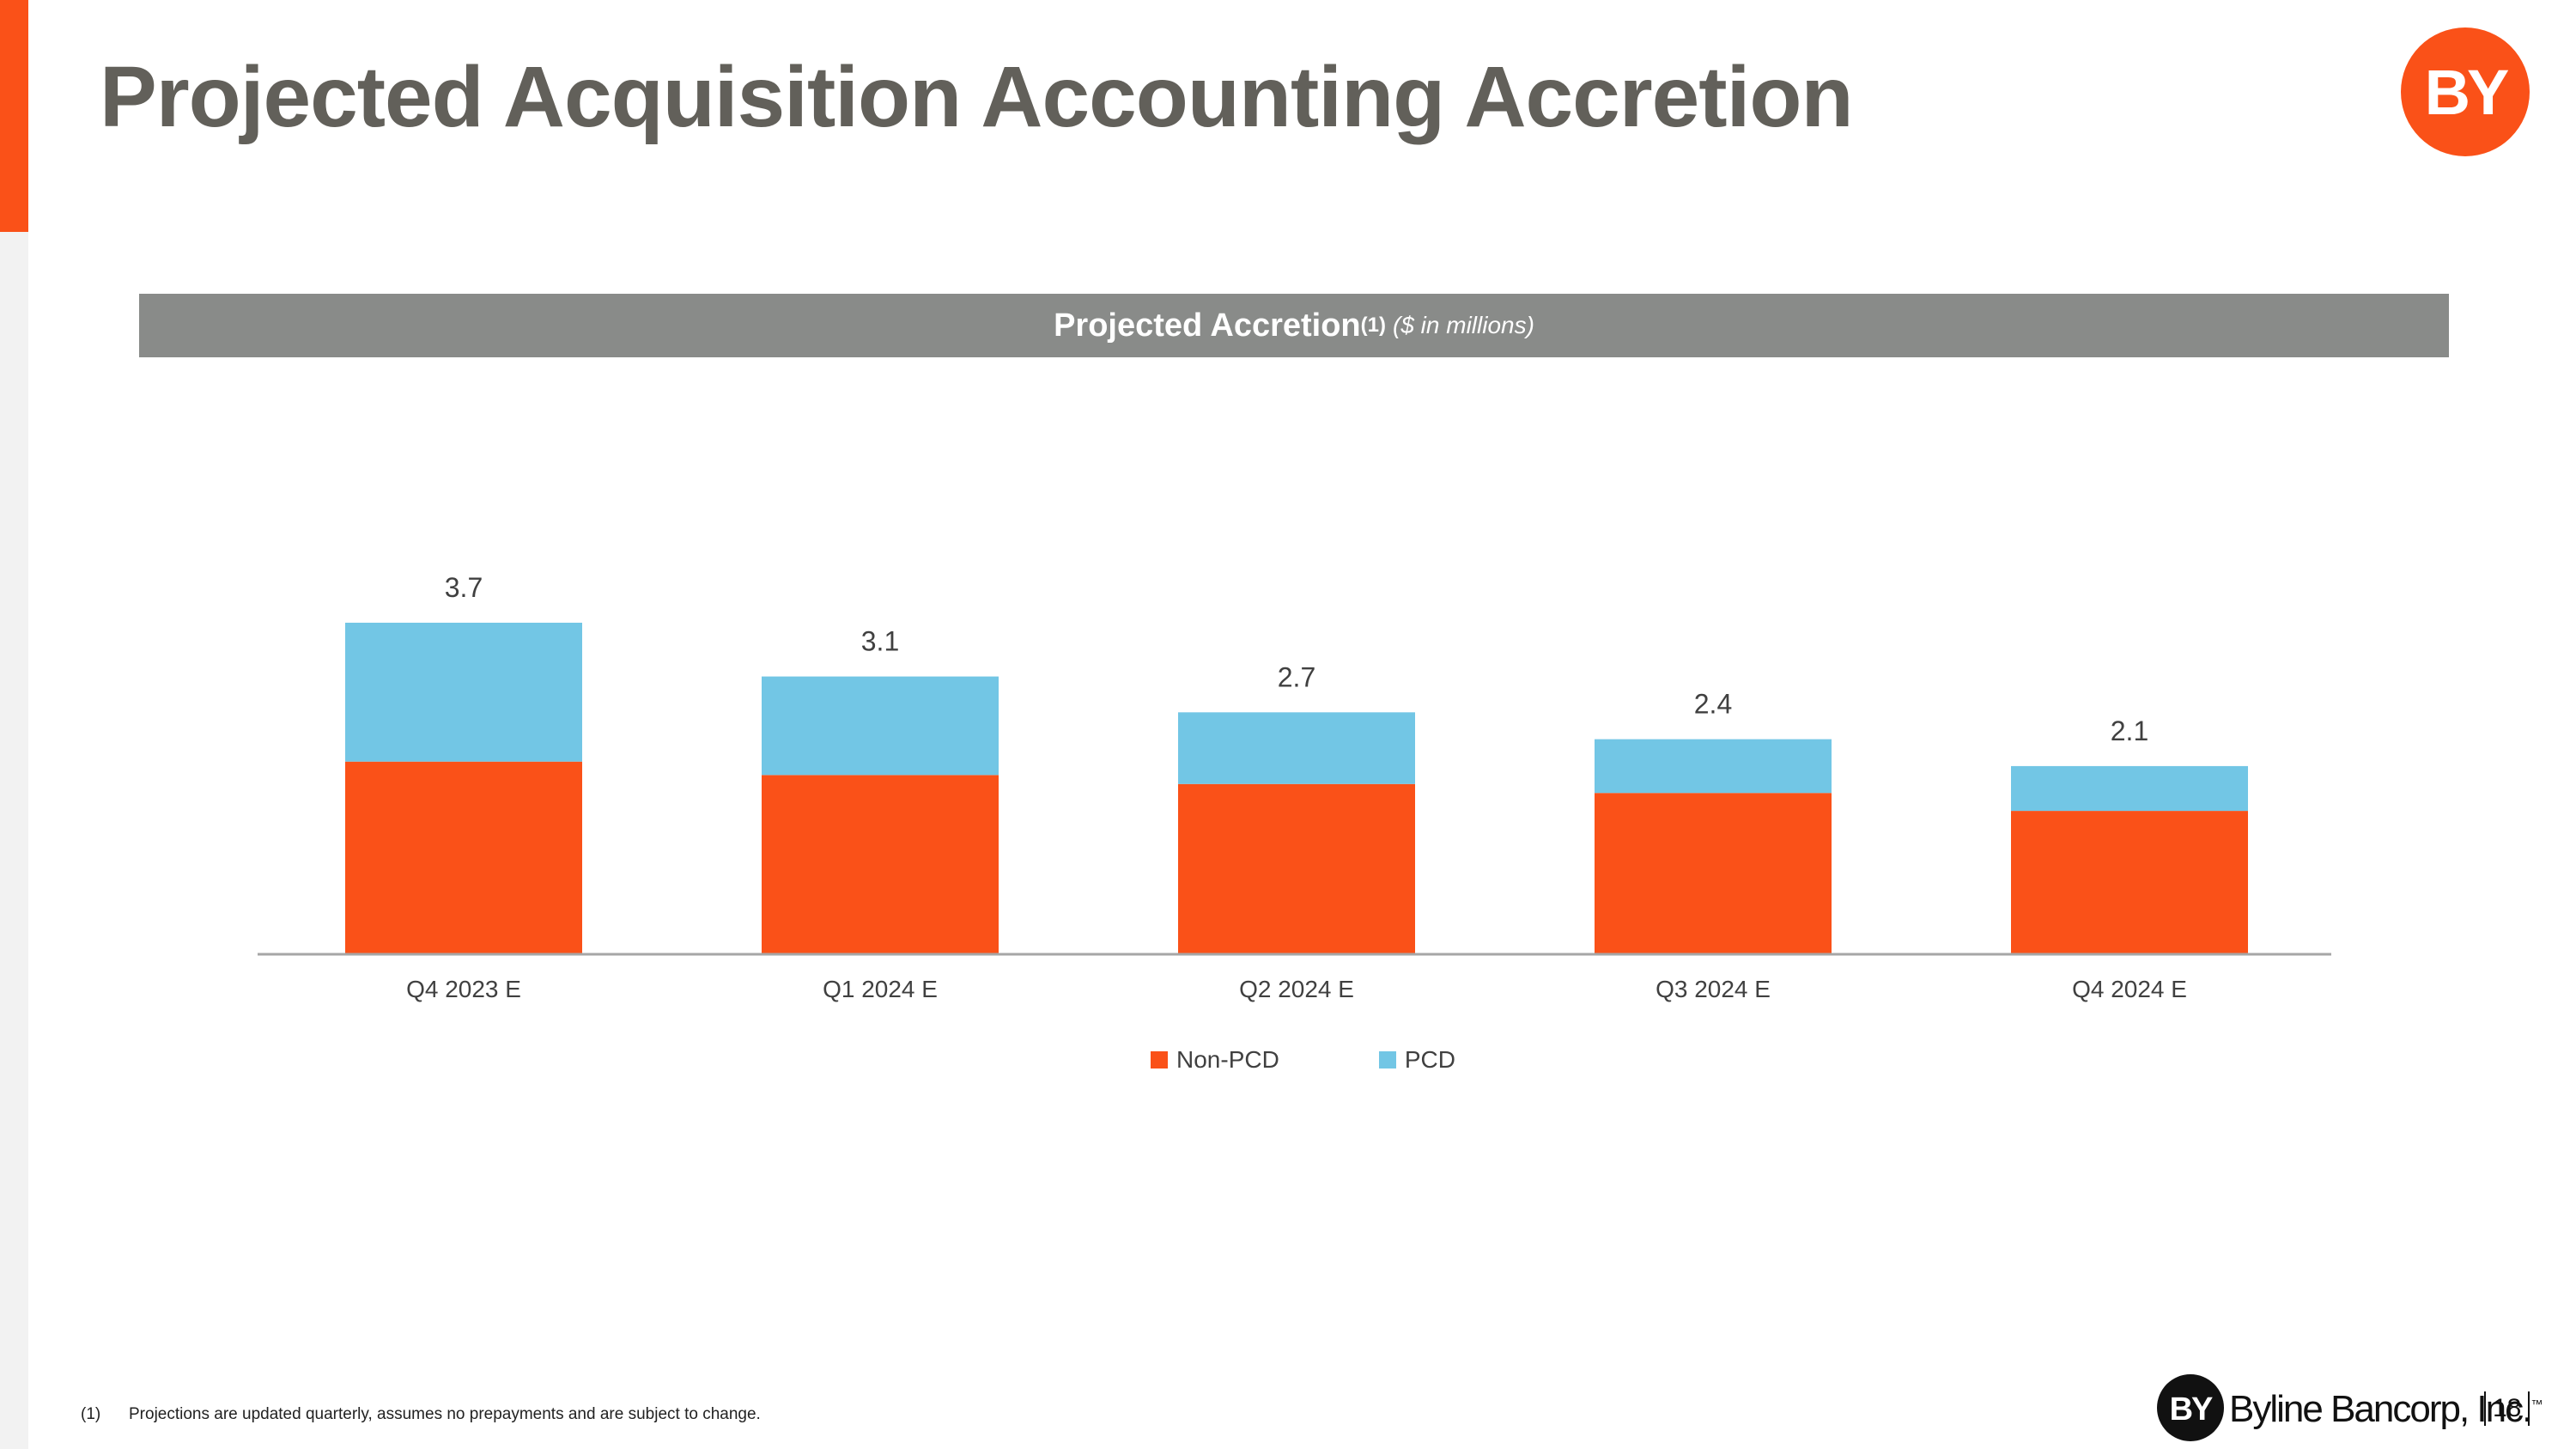  I want to click on chart-legend: Non-PCD PCD, so click(1303, 1060).